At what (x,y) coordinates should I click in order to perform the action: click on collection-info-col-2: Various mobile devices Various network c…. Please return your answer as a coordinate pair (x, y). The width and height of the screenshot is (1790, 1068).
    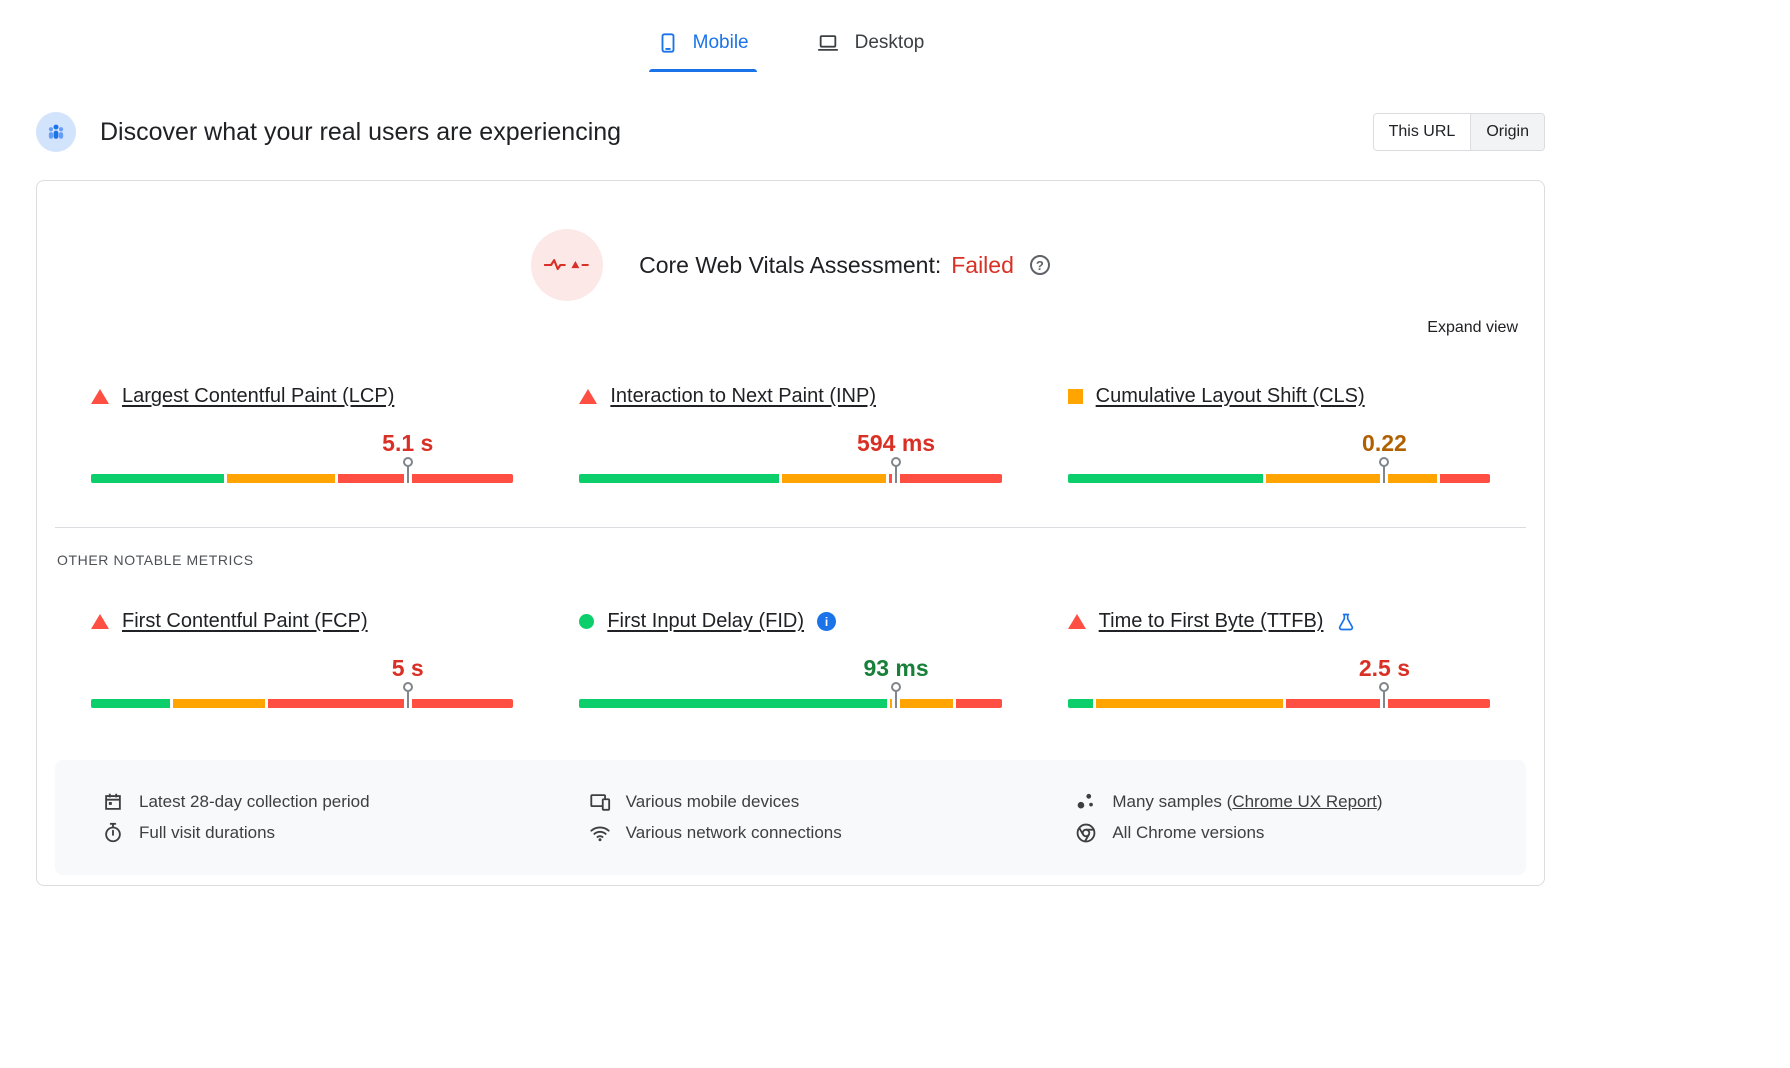
    Looking at the image, I should click on (799, 817).